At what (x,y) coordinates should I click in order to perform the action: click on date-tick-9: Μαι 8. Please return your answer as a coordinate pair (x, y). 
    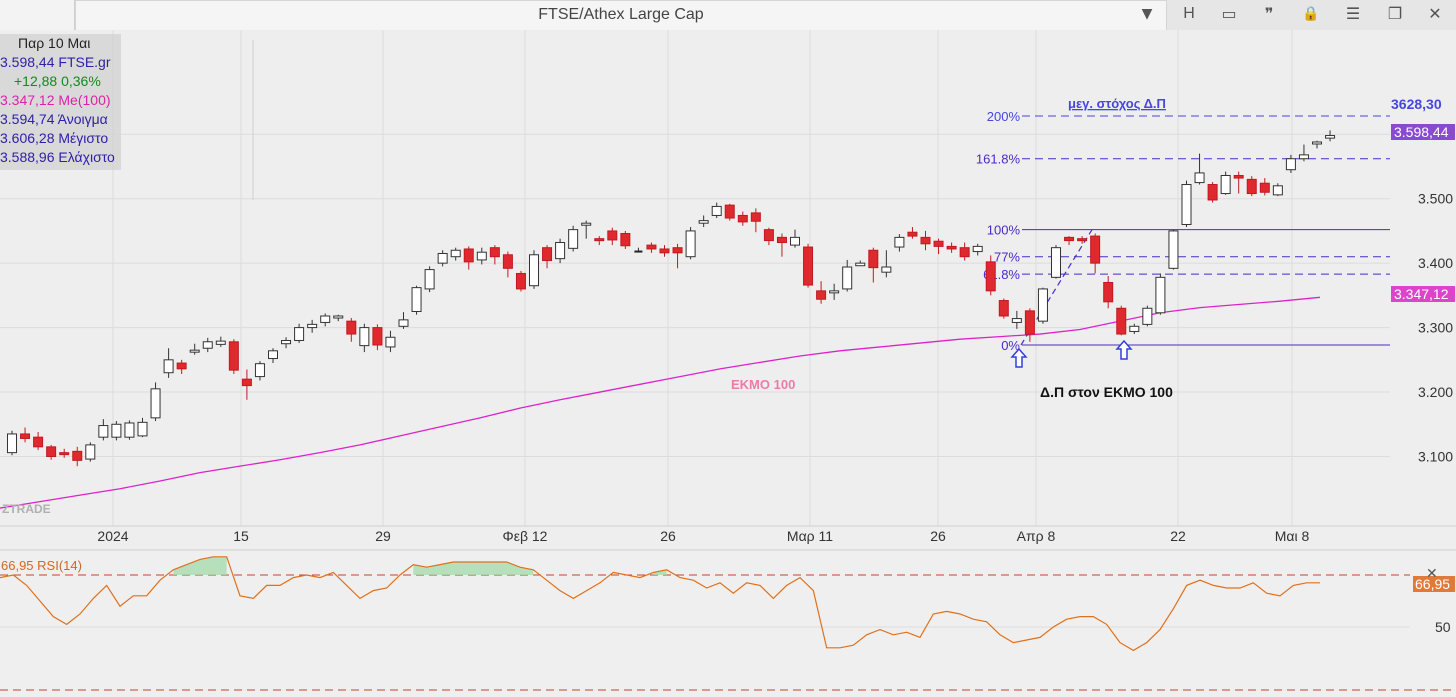
    Looking at the image, I should click on (1292, 536).